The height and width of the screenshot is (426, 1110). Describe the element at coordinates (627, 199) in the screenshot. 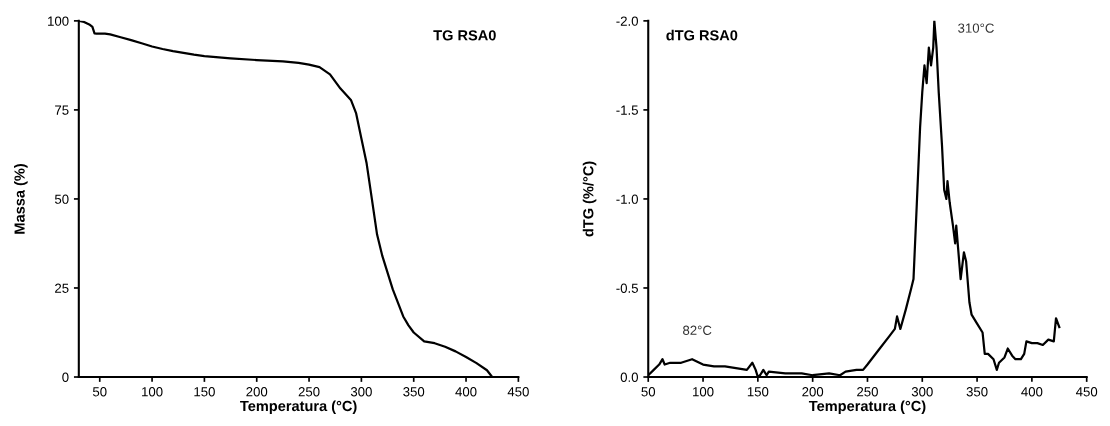

I see `y-tick-label: -1.0` at that location.